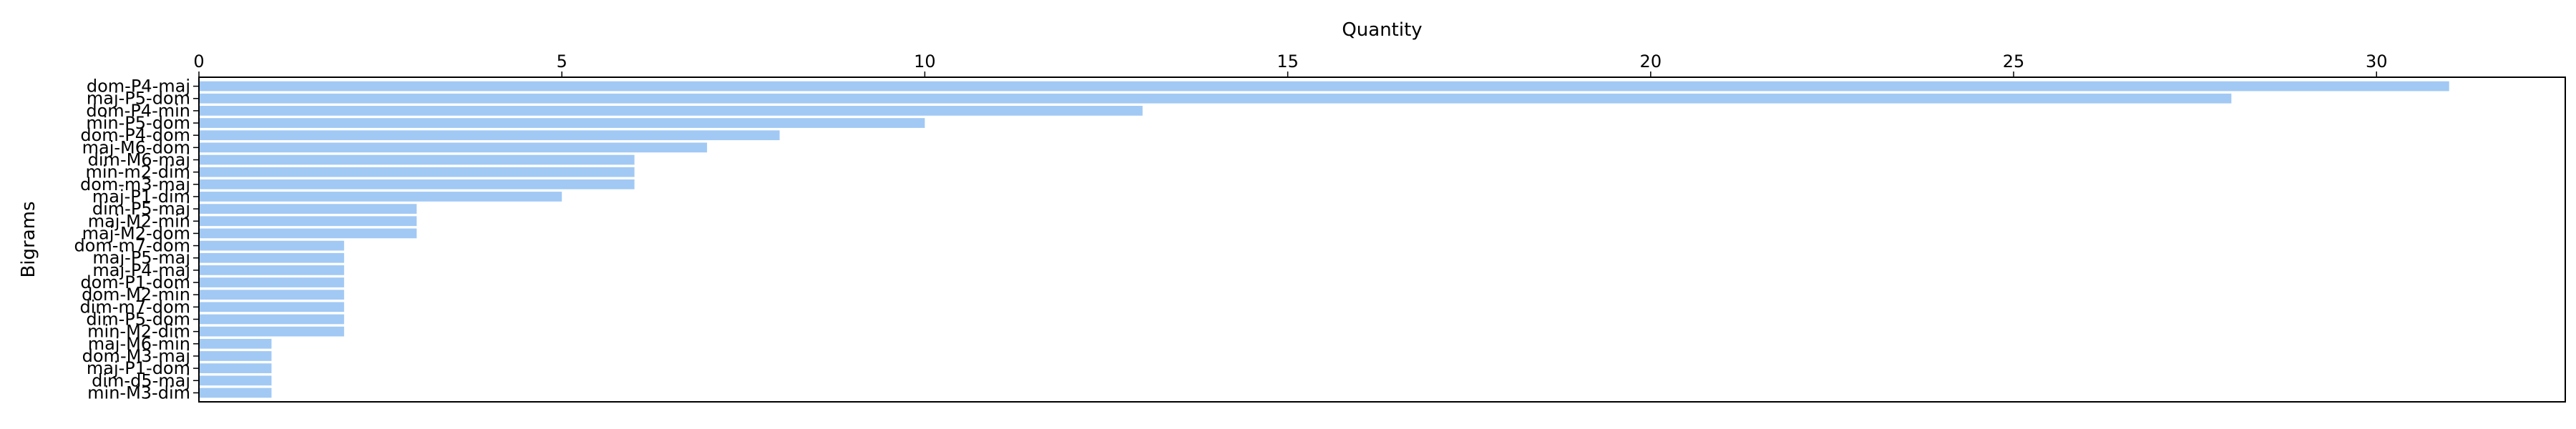 The width and height of the screenshot is (2576, 429). I want to click on bar-dim-M6-maj, so click(417, 159).